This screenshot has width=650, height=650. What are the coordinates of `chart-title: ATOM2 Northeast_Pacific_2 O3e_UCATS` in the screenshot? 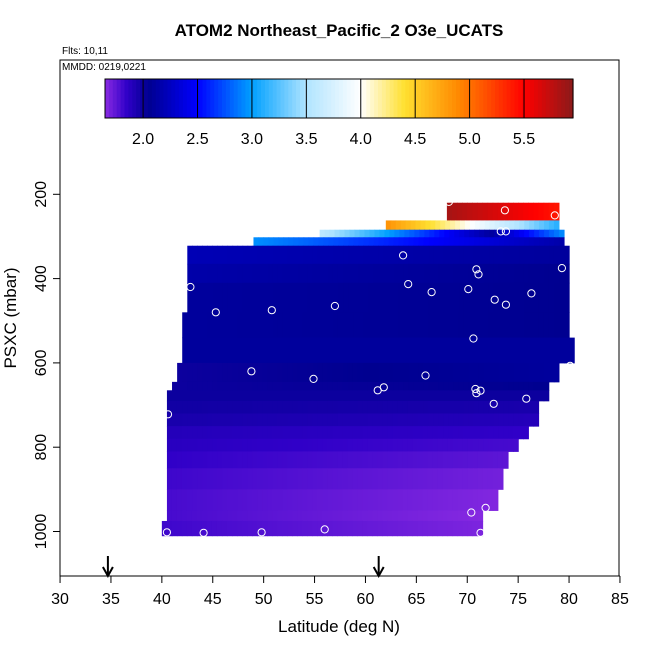 It's located at (339, 30).